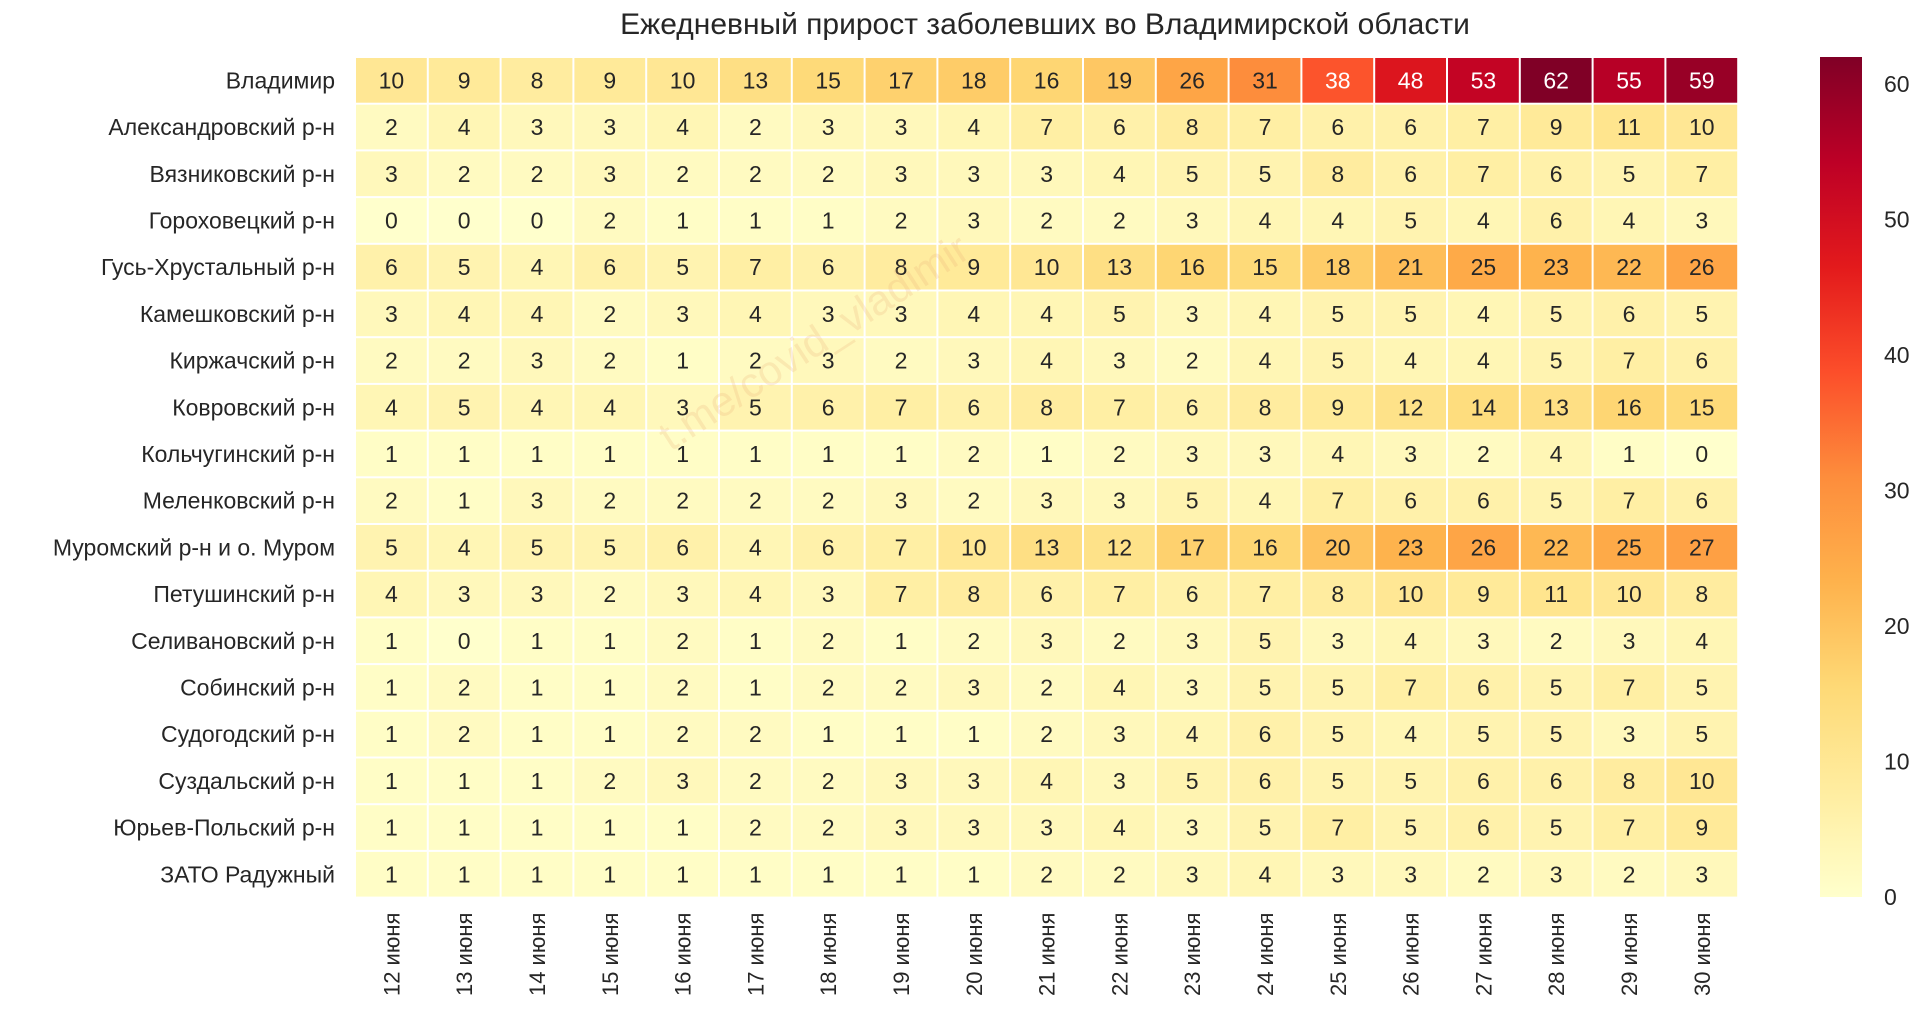  I want to click on cell-value-label: 14, so click(1484, 407).